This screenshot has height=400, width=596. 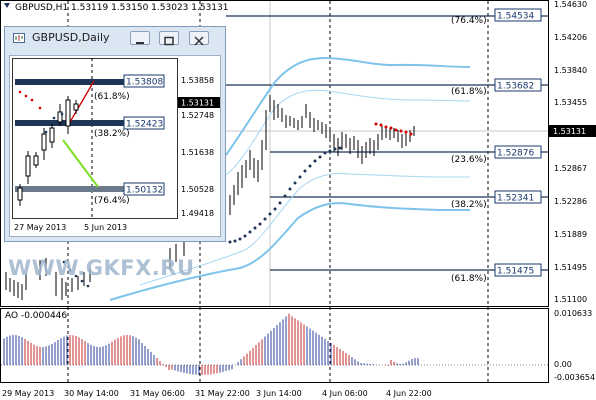 I want to click on daily-window-titlebar: GBPUSD,Daily, so click(x=115, y=38).